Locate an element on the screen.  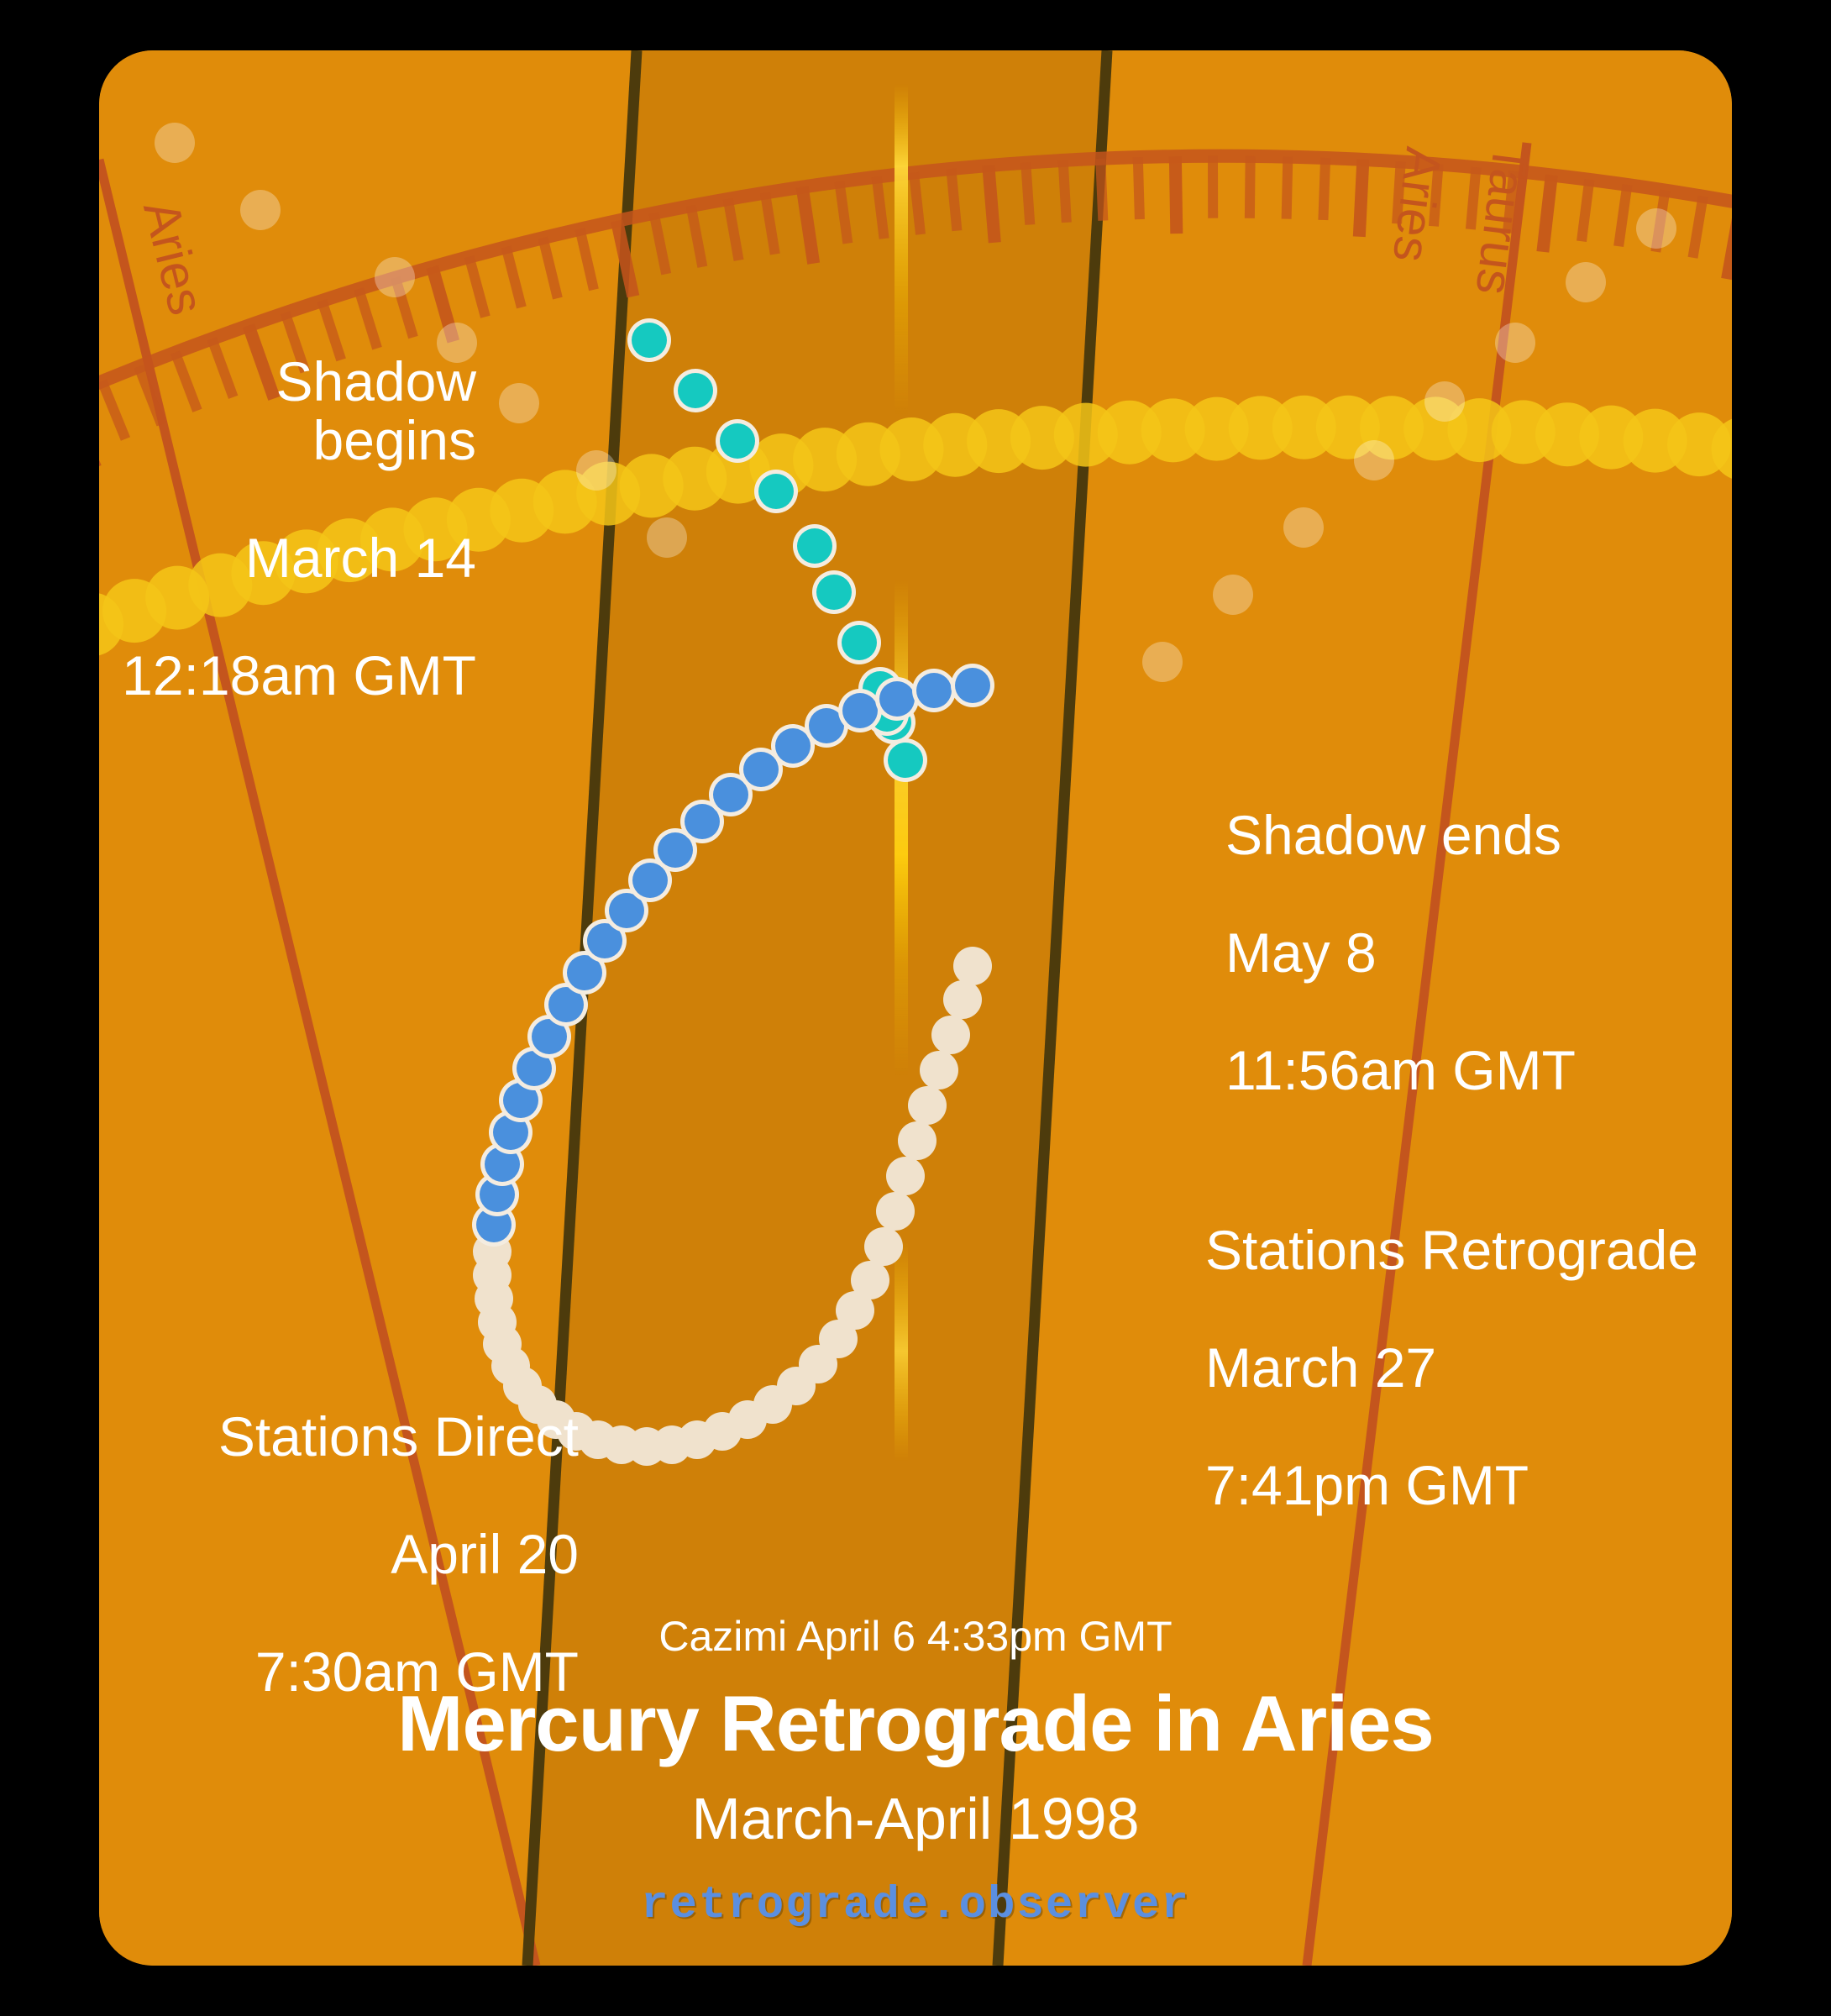
path-series-direct-post is located at coordinates (733, 955).